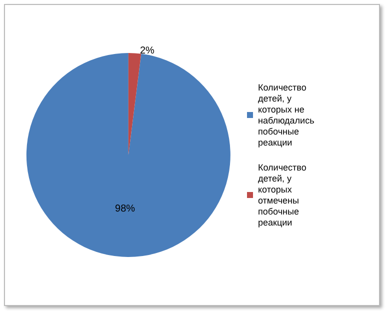 The width and height of the screenshot is (386, 312). Describe the element at coordinates (125, 208) in the screenshot. I see `data-label: 98%` at that location.